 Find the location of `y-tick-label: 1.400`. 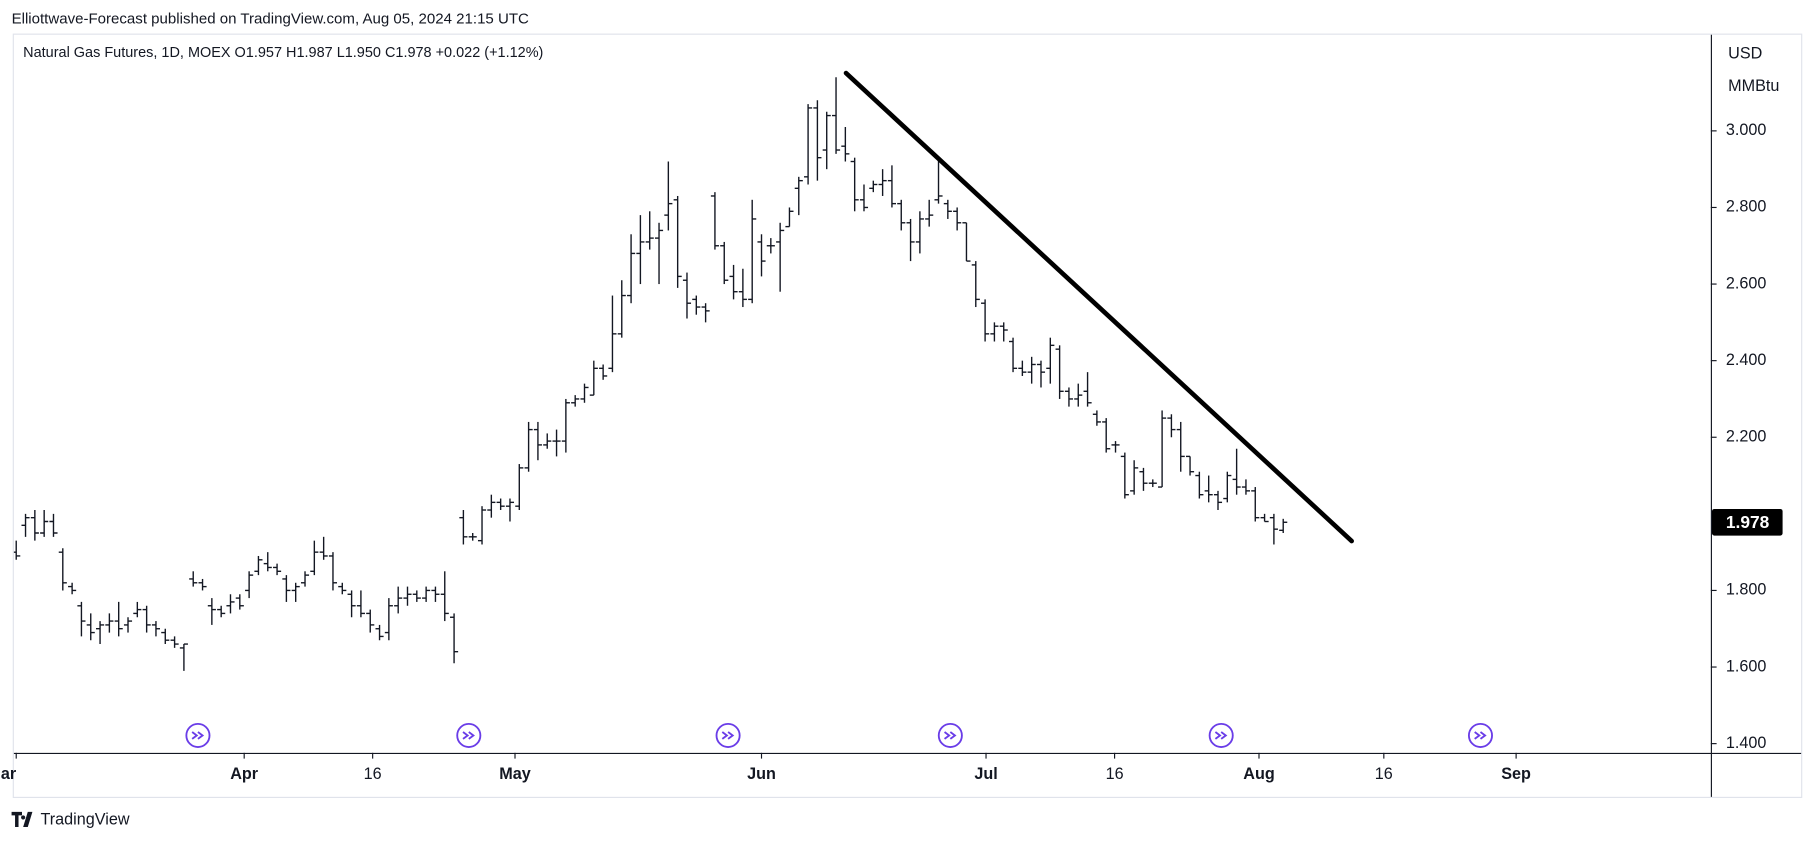

y-tick-label: 1.400 is located at coordinates (1746, 743).